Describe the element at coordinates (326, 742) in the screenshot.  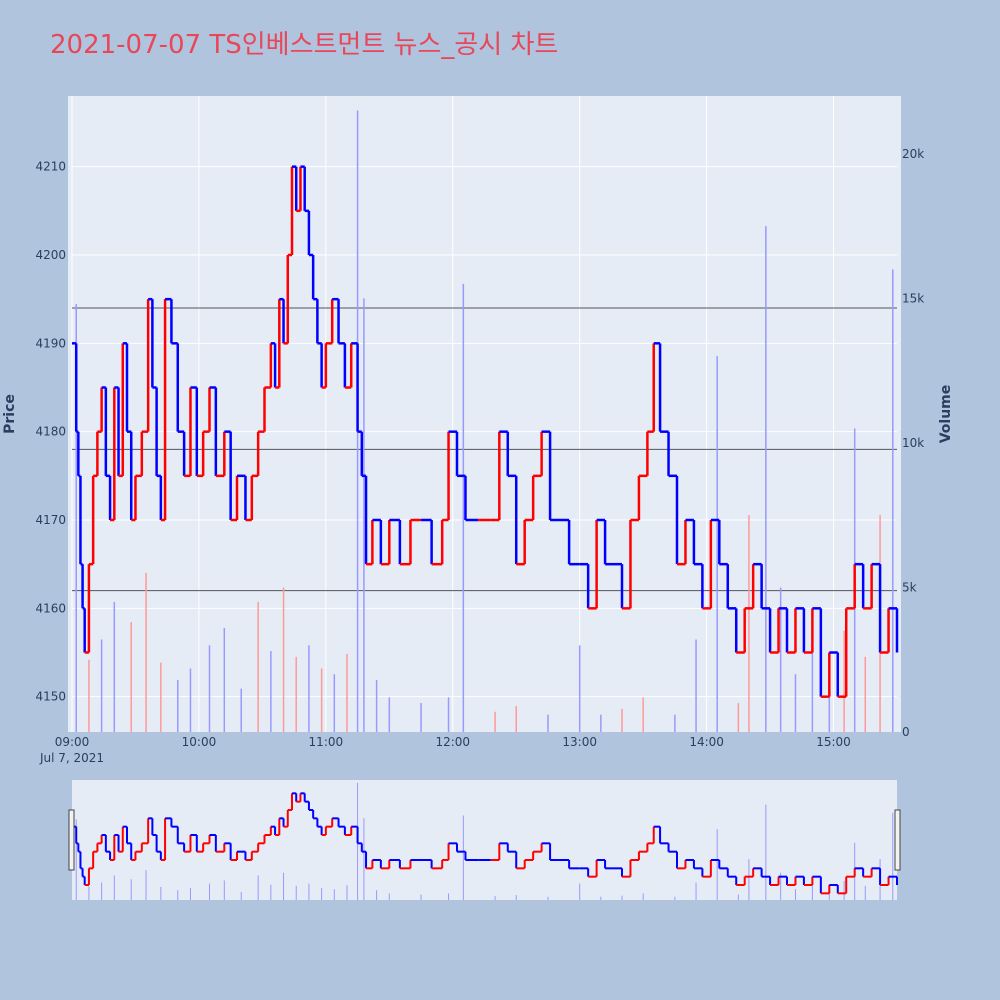
I see `x-tick-label: 11:00` at that location.